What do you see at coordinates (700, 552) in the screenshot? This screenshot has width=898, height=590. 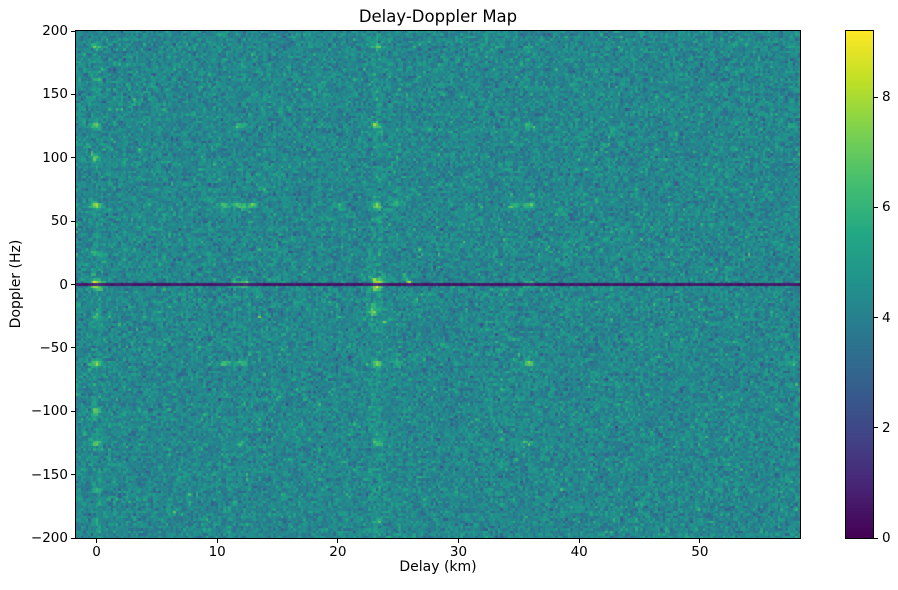 I see `x-tick-label: 50` at bounding box center [700, 552].